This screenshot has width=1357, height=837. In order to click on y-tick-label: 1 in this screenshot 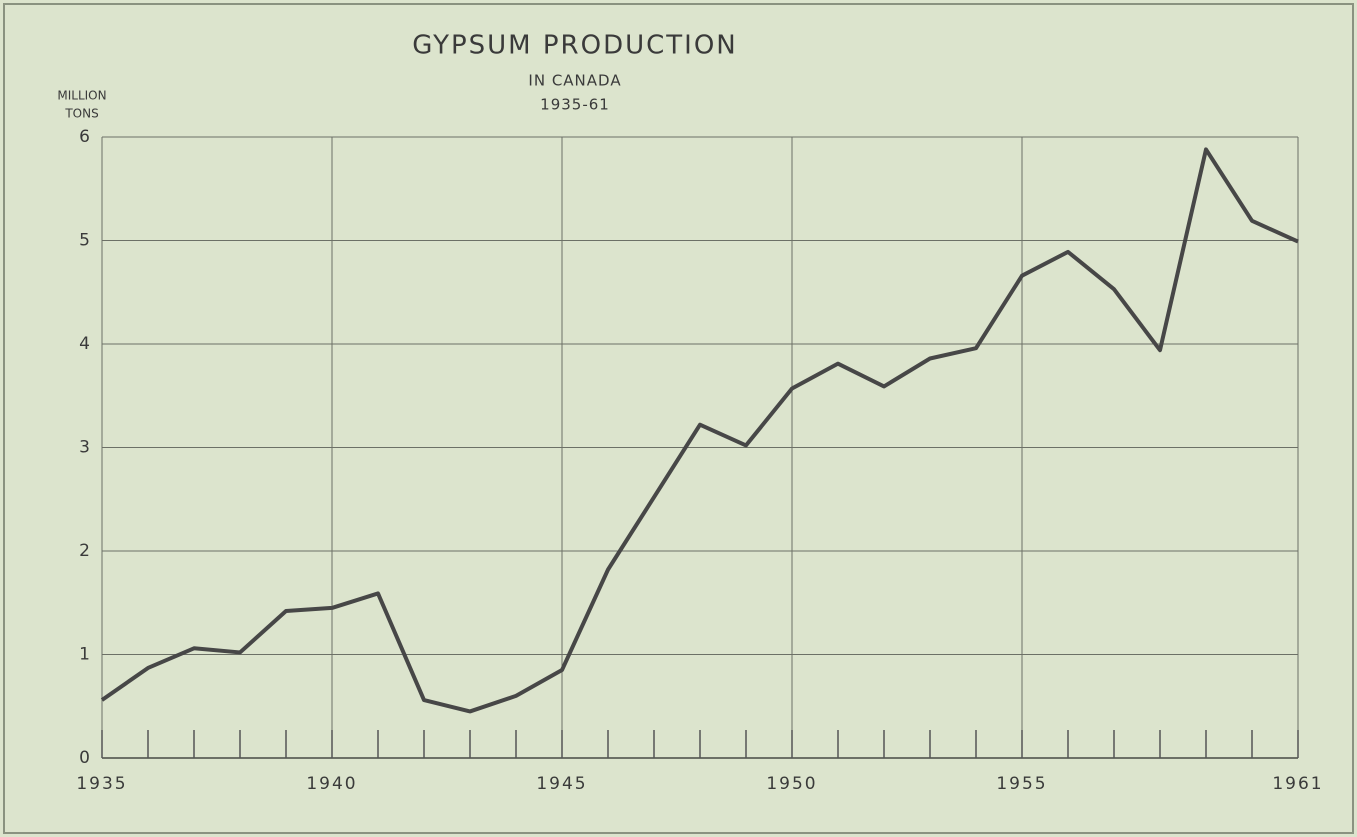, I will do `click(84, 655)`.